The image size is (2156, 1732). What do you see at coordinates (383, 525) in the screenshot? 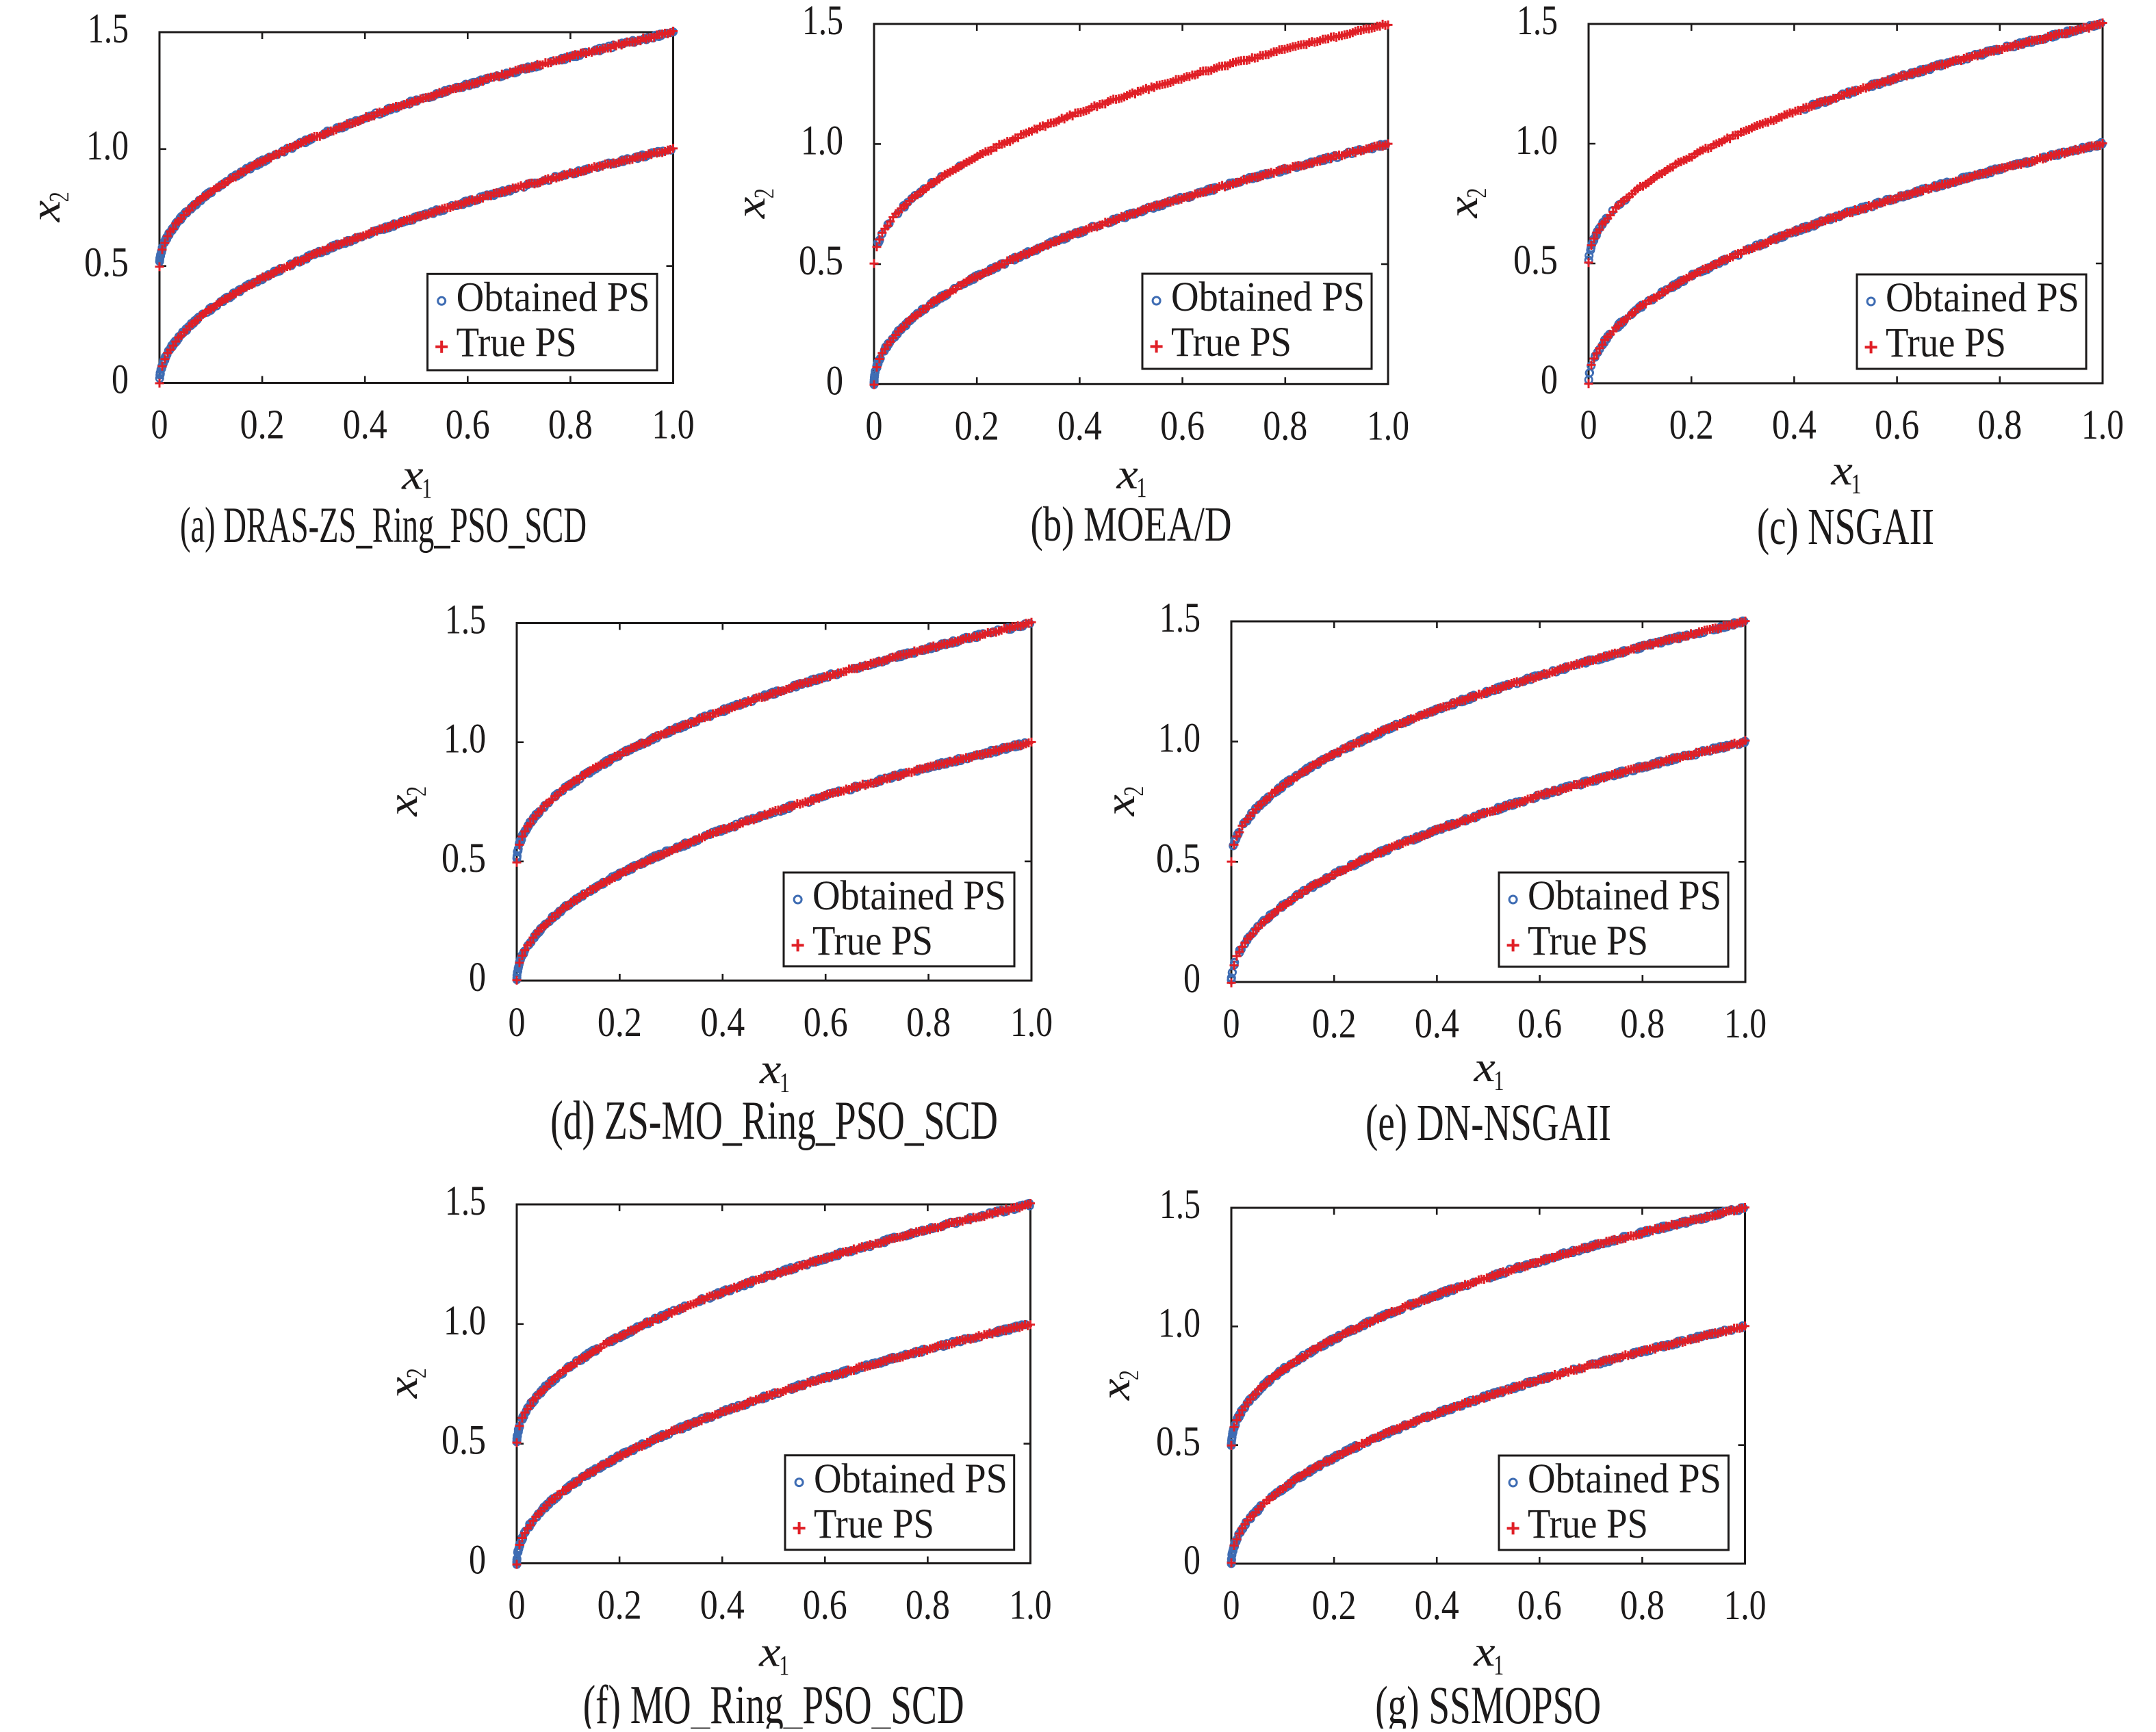
I see `svg-text: (a) DRAS-ZS_Ring_PSO_SCD` at bounding box center [383, 525].